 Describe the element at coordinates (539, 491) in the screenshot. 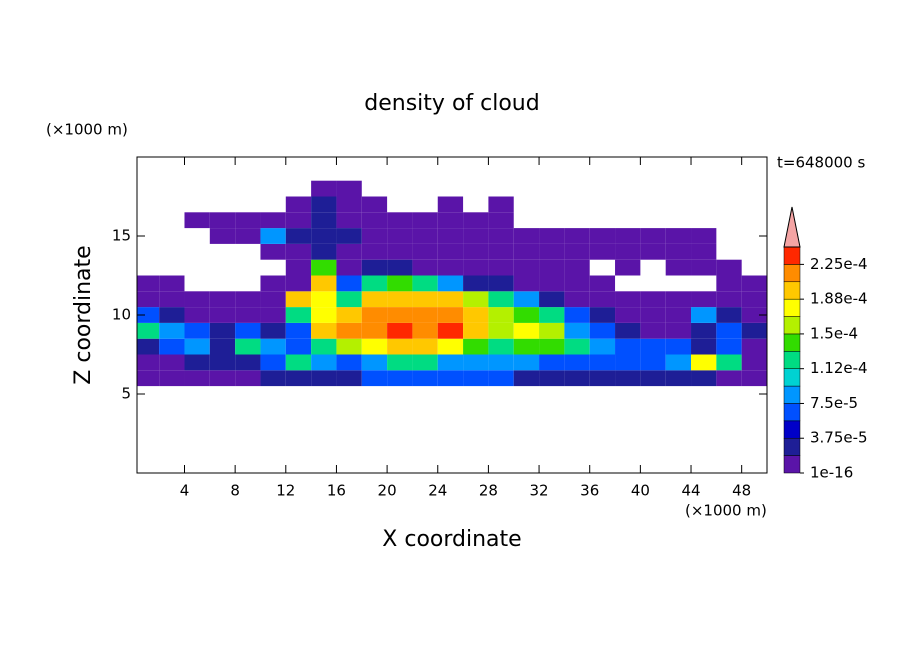

I see `x-tick-label: 32` at that location.